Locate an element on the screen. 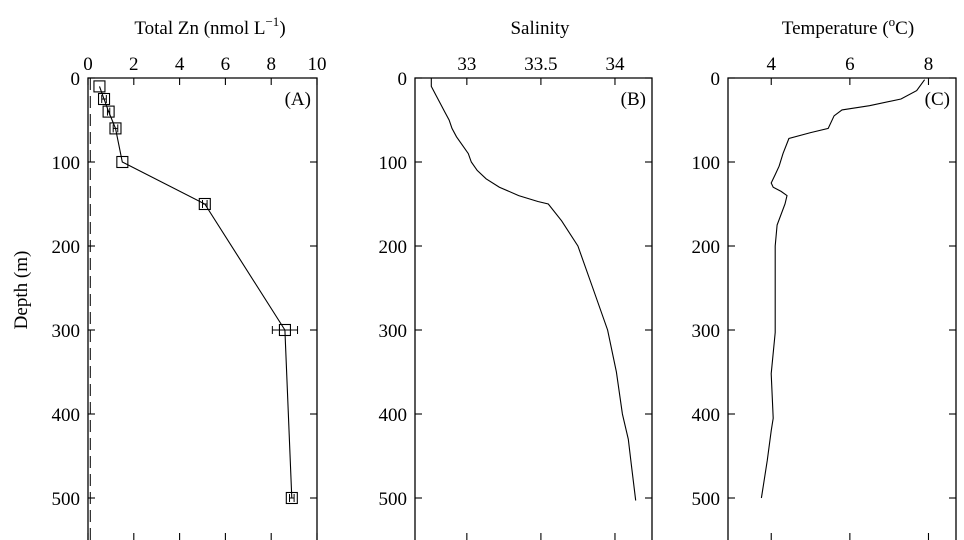 Image resolution: width=964 pixels, height=540 pixels. panel-a-tag: (A) is located at coordinates (298, 99).